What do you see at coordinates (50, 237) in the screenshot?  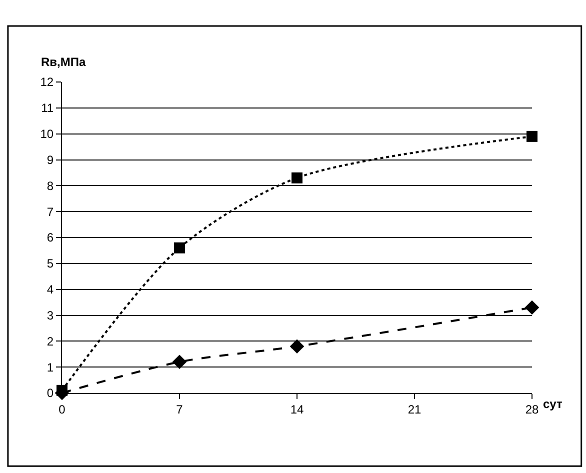 I see `y-tick-label: 6` at bounding box center [50, 237].